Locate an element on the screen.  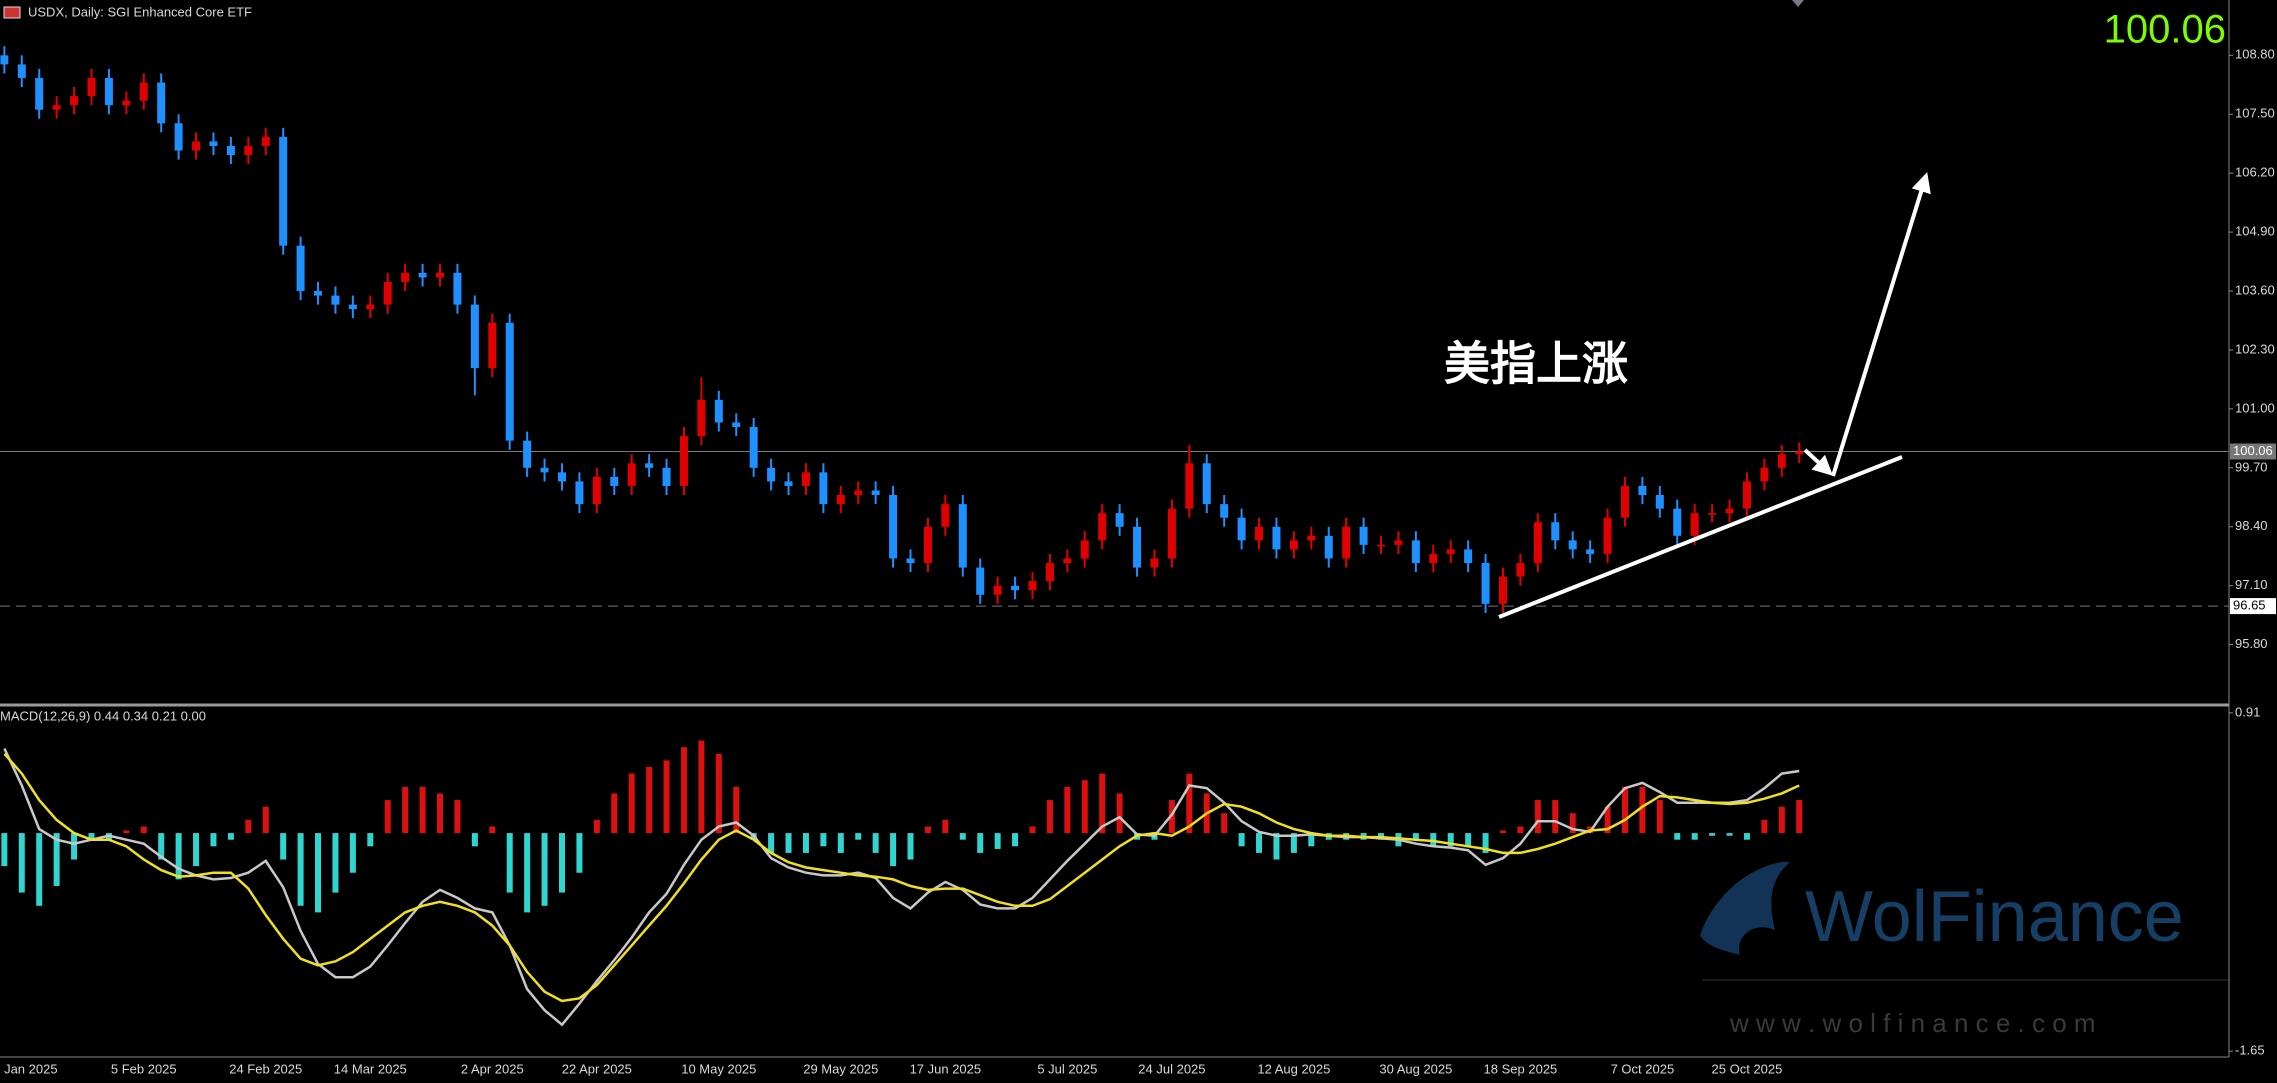
x-tick-label: 14 Mar 2025 is located at coordinates (370, 1068).